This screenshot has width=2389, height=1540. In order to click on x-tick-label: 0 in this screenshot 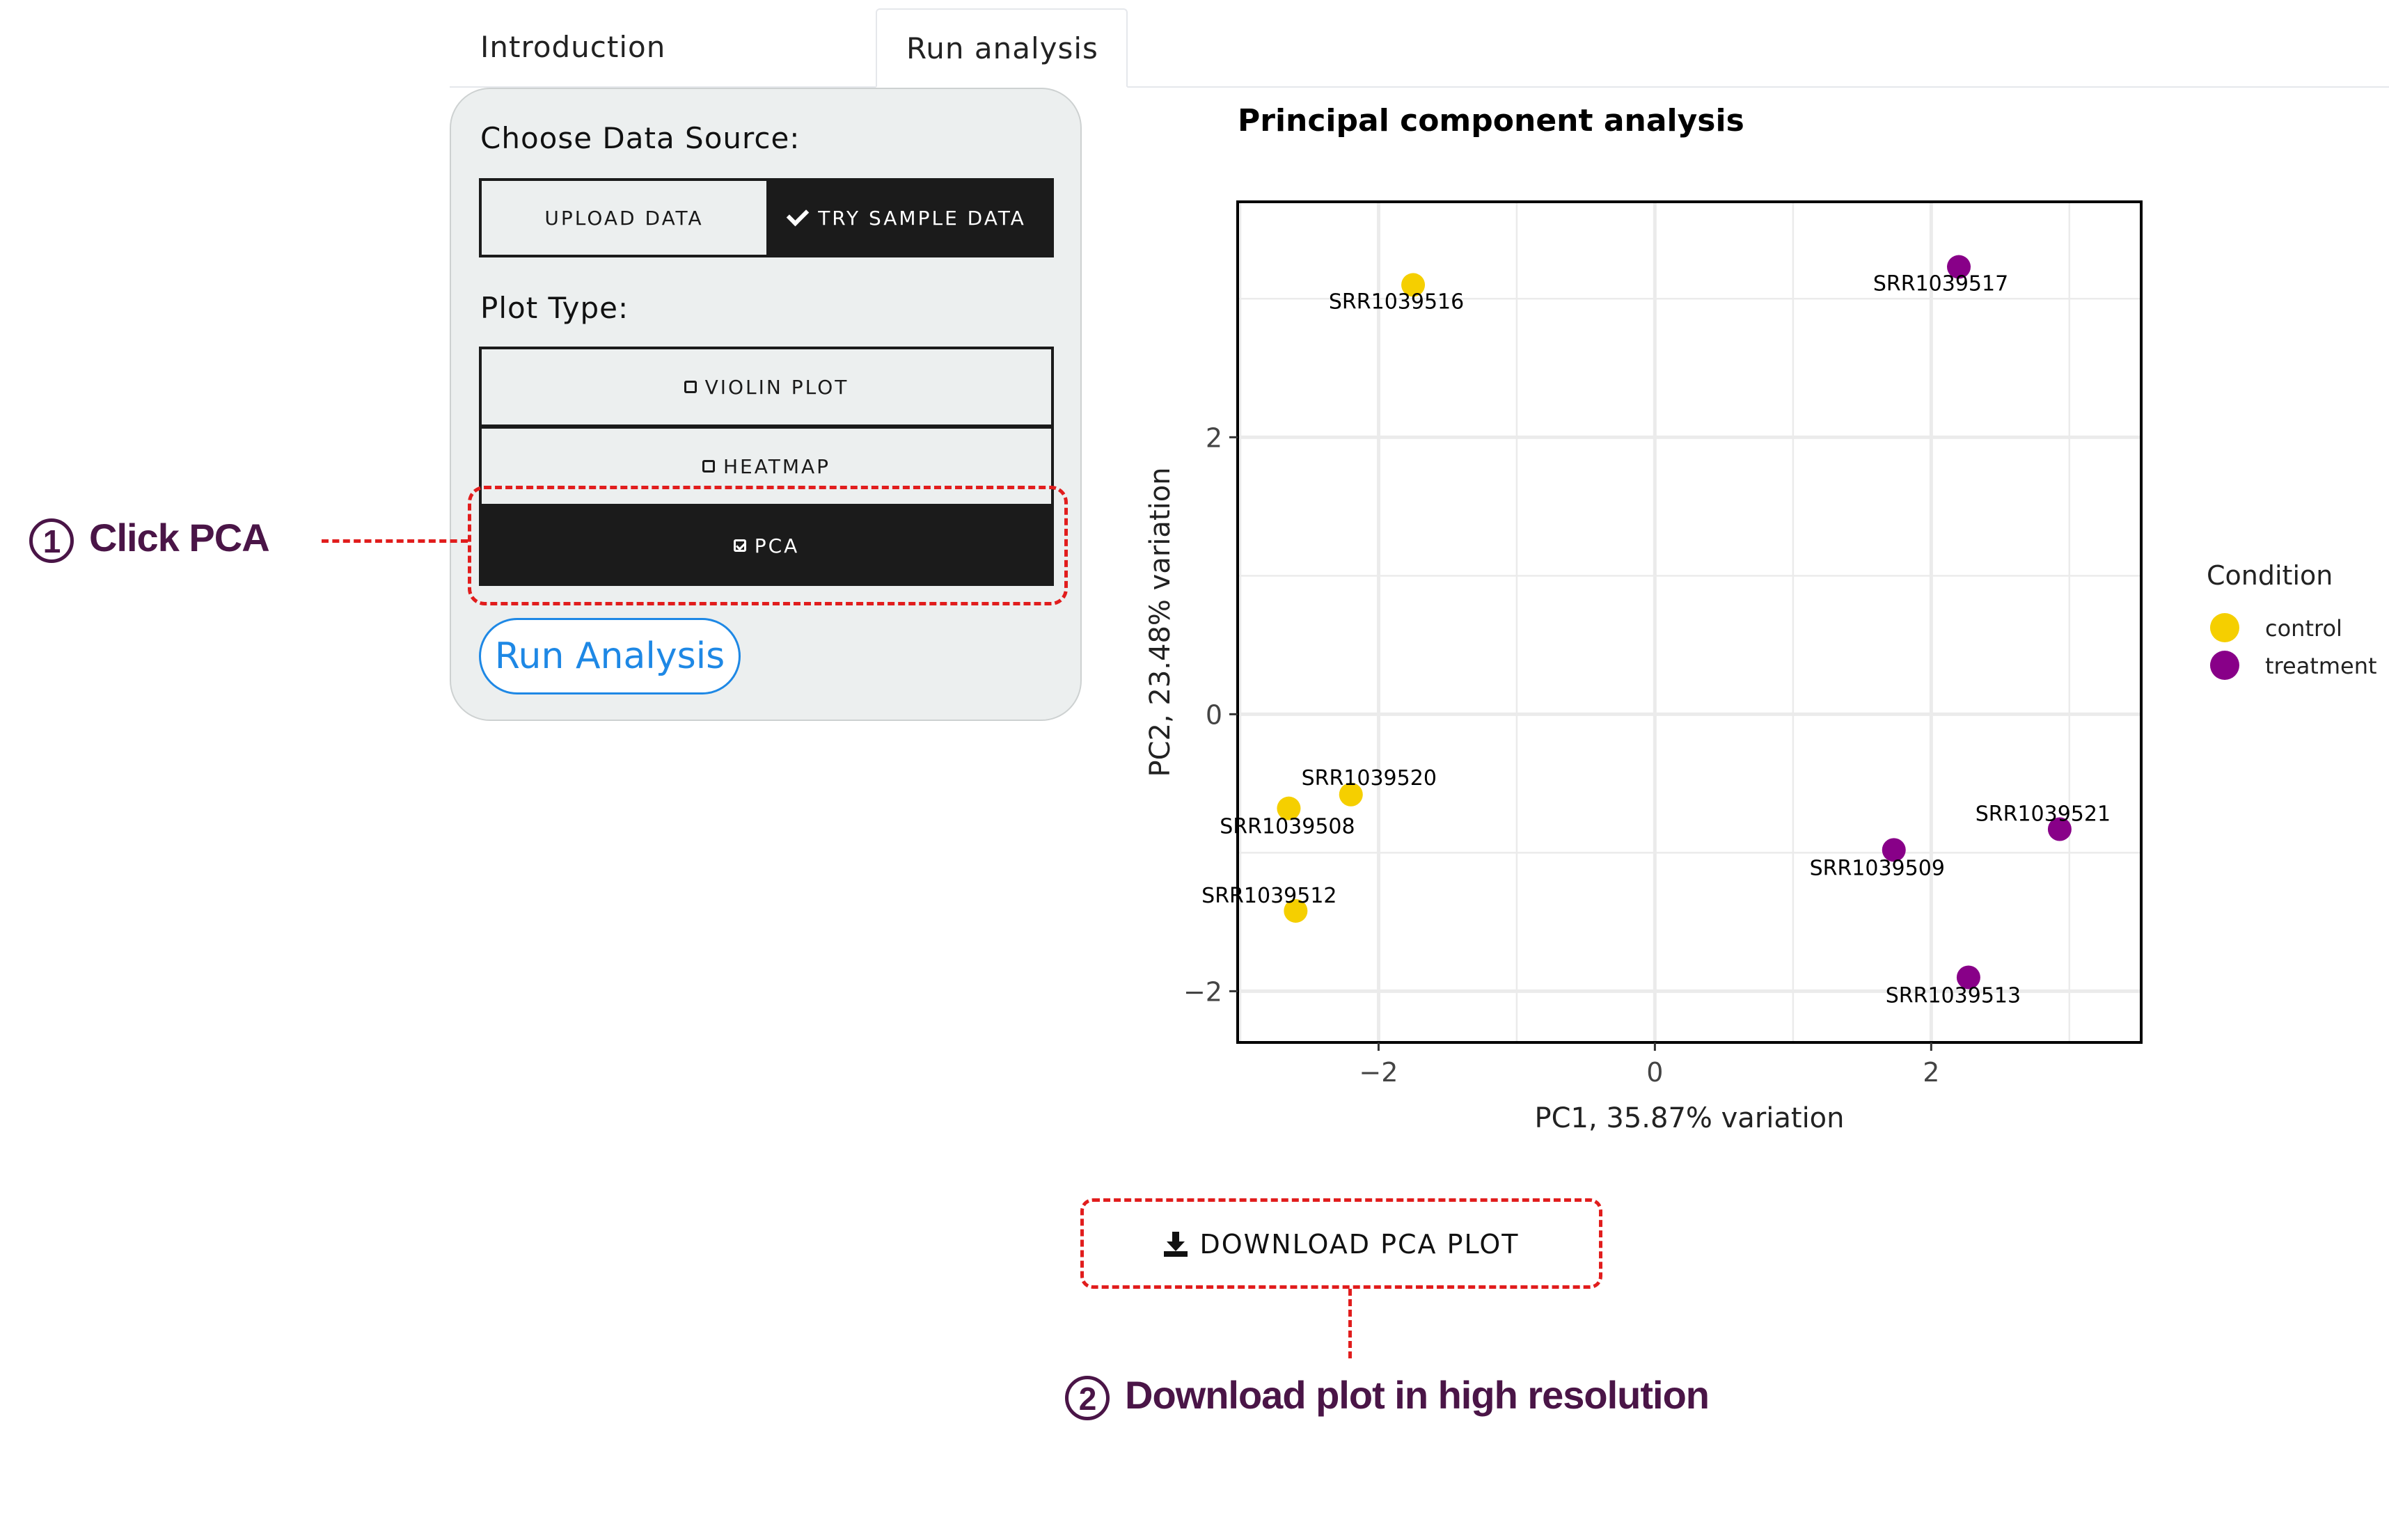, I will do `click(1654, 1073)`.